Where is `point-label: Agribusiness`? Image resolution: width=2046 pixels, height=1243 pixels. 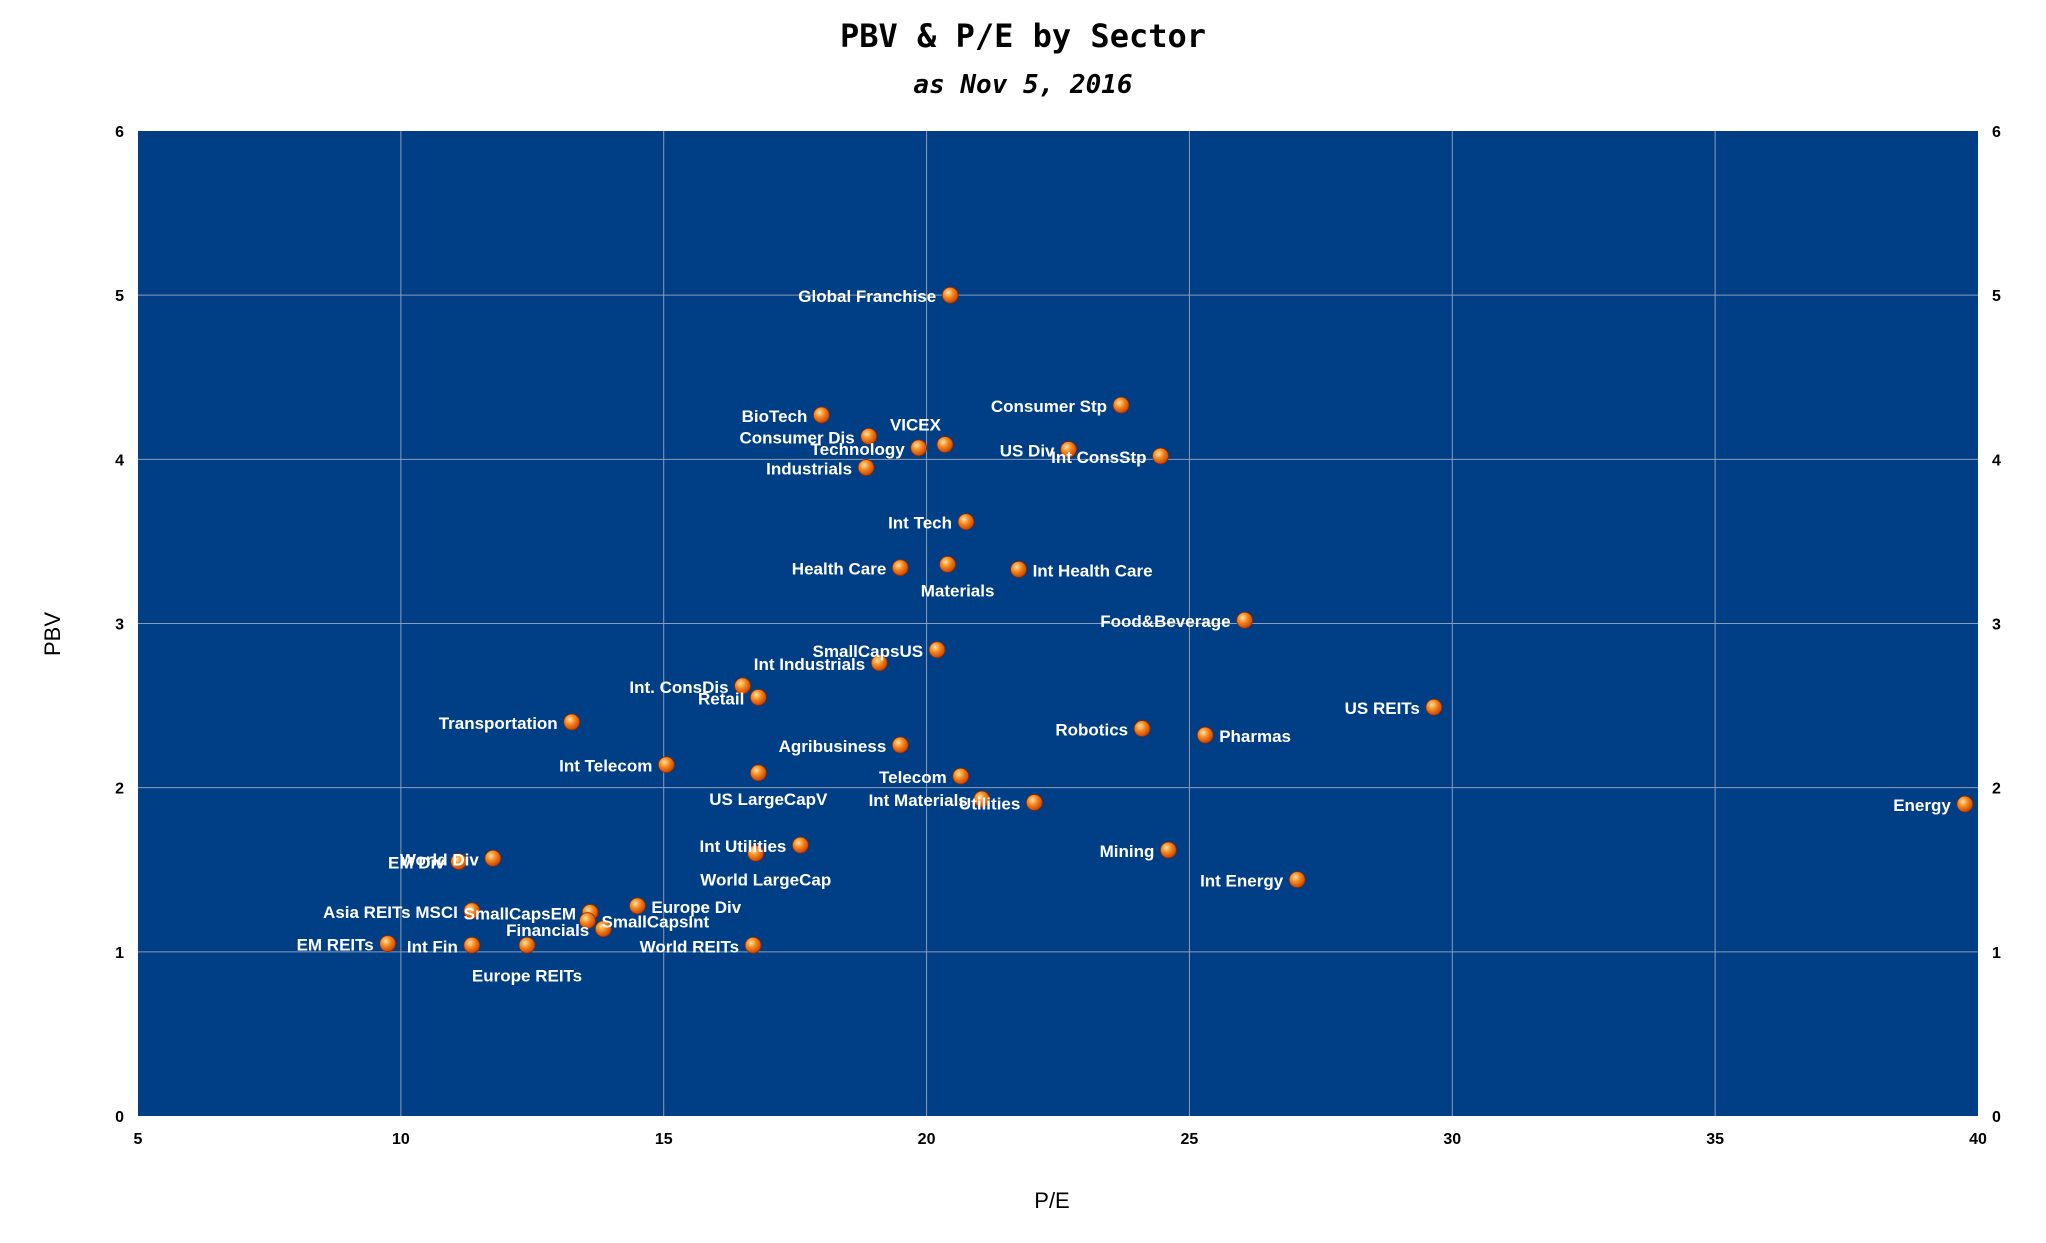
point-label: Agribusiness is located at coordinates (833, 746).